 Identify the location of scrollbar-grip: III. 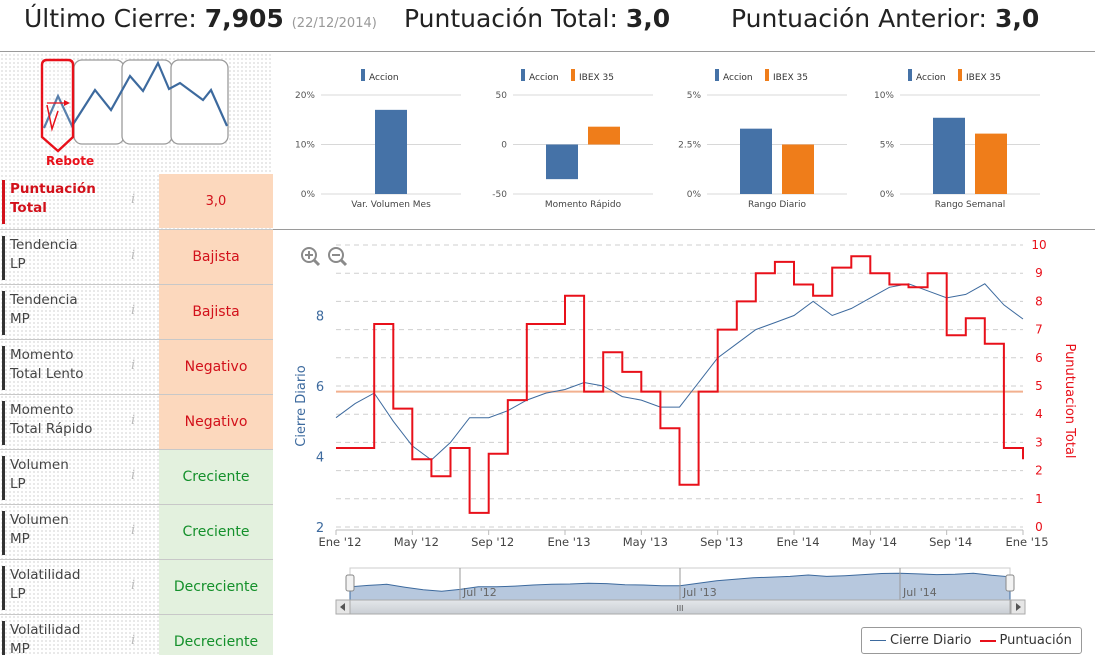
(679, 608).